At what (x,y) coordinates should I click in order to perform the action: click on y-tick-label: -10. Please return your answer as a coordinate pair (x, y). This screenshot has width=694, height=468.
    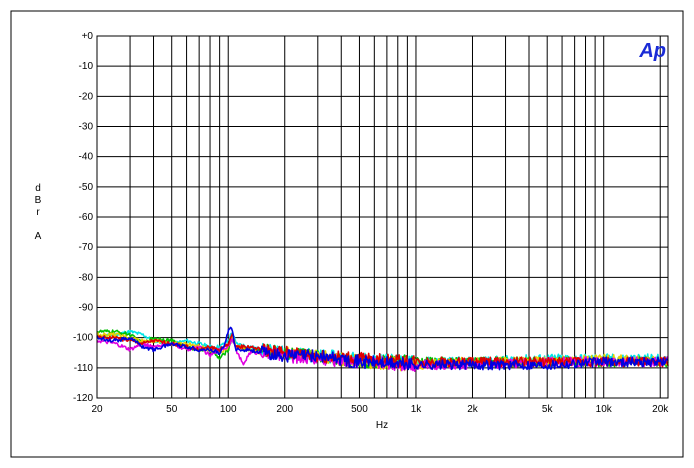
    Looking at the image, I should click on (86, 66).